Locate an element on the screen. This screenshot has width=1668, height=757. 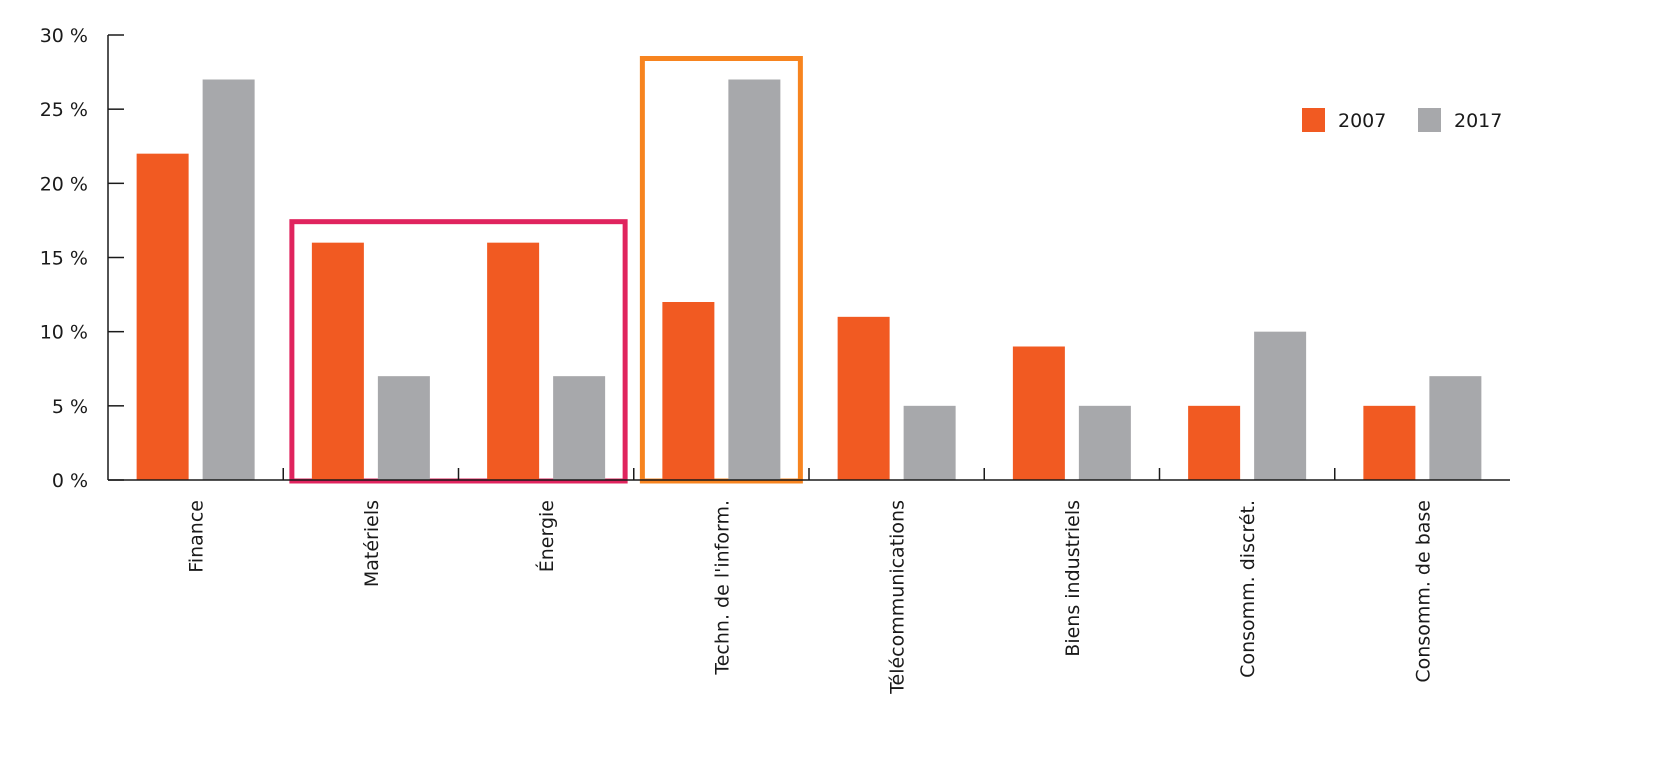
category-label-biens-industriels: Biens industriels is located at coordinates (1073, 578).